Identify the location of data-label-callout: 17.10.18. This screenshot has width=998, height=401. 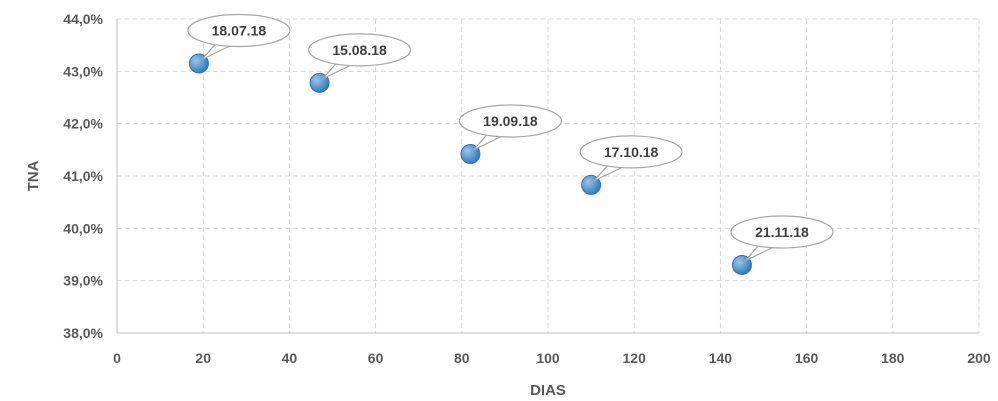
(631, 158).